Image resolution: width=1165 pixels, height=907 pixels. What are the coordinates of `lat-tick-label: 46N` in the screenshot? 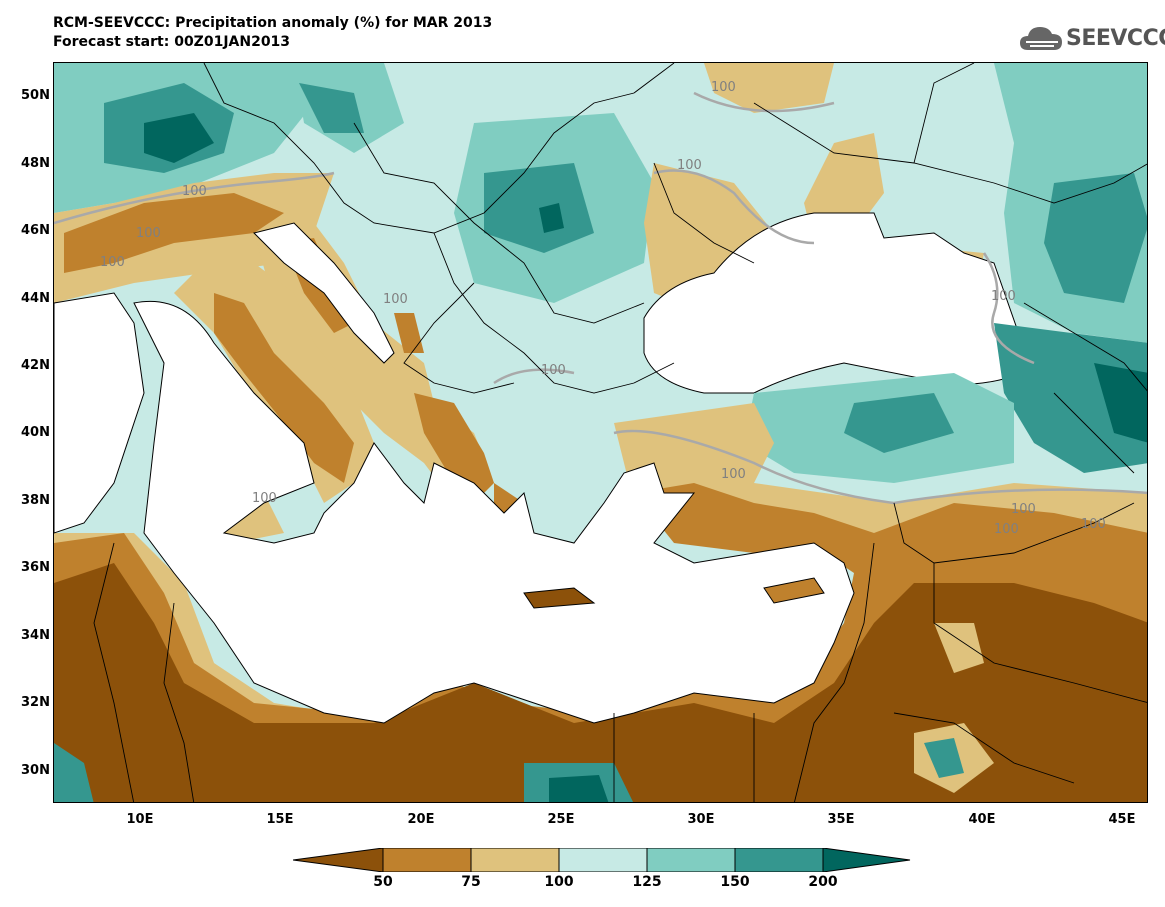 It's located at (35, 230).